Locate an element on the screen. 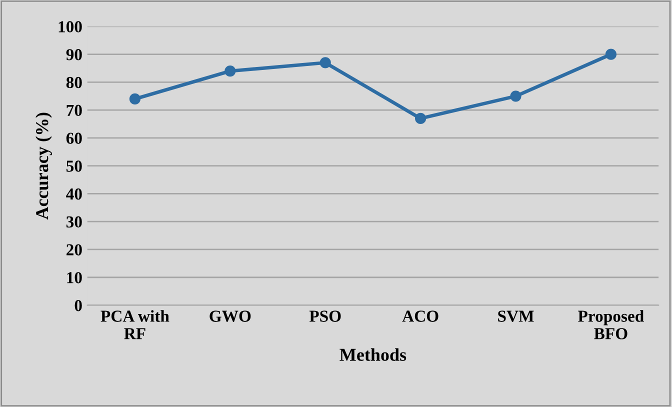  y-tick-label: 90 is located at coordinates (74, 54).